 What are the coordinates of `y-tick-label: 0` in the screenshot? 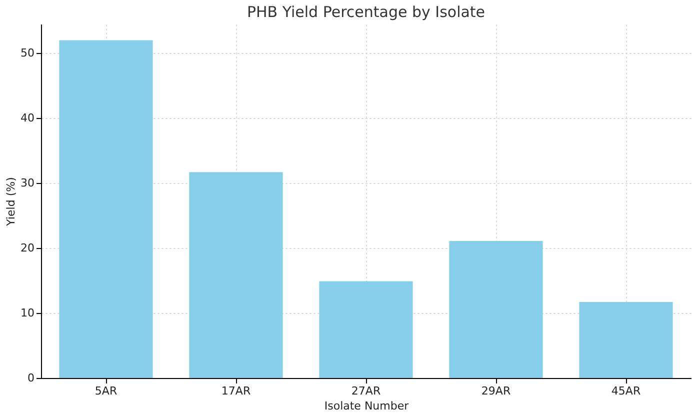 It's located at (31, 378).